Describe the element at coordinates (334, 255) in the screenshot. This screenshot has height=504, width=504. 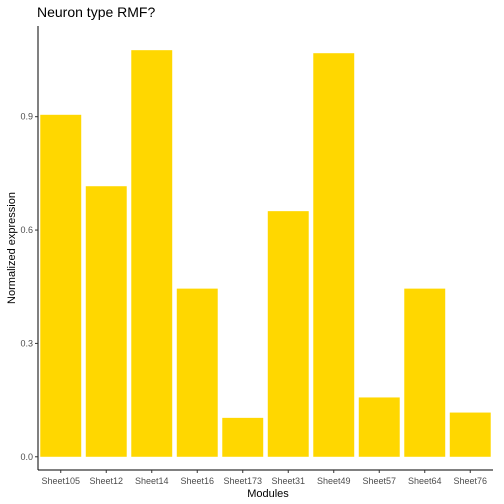
I see `bar-sheet49` at that location.